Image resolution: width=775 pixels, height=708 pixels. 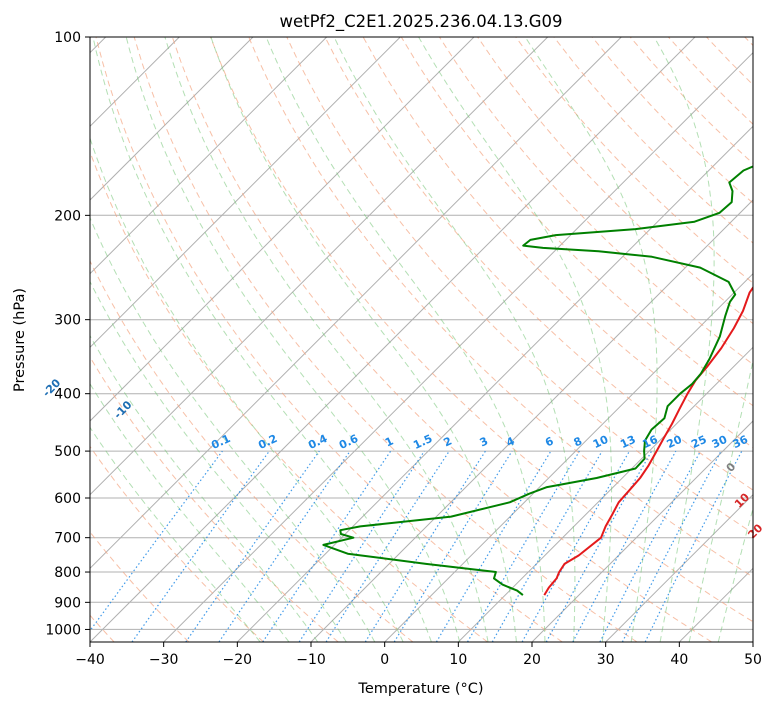 I want to click on chart-title: wetPf2_C2E1.2025.236.04.13.G09, so click(x=420, y=22).